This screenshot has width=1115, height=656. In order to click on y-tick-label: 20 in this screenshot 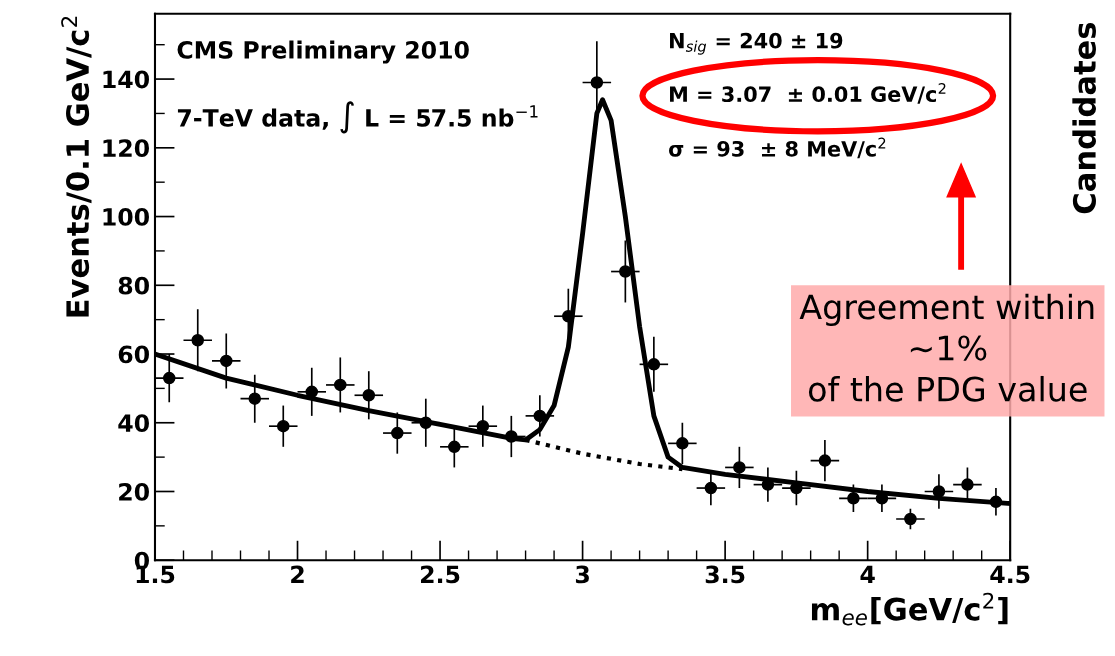, I will do `click(134, 491)`.